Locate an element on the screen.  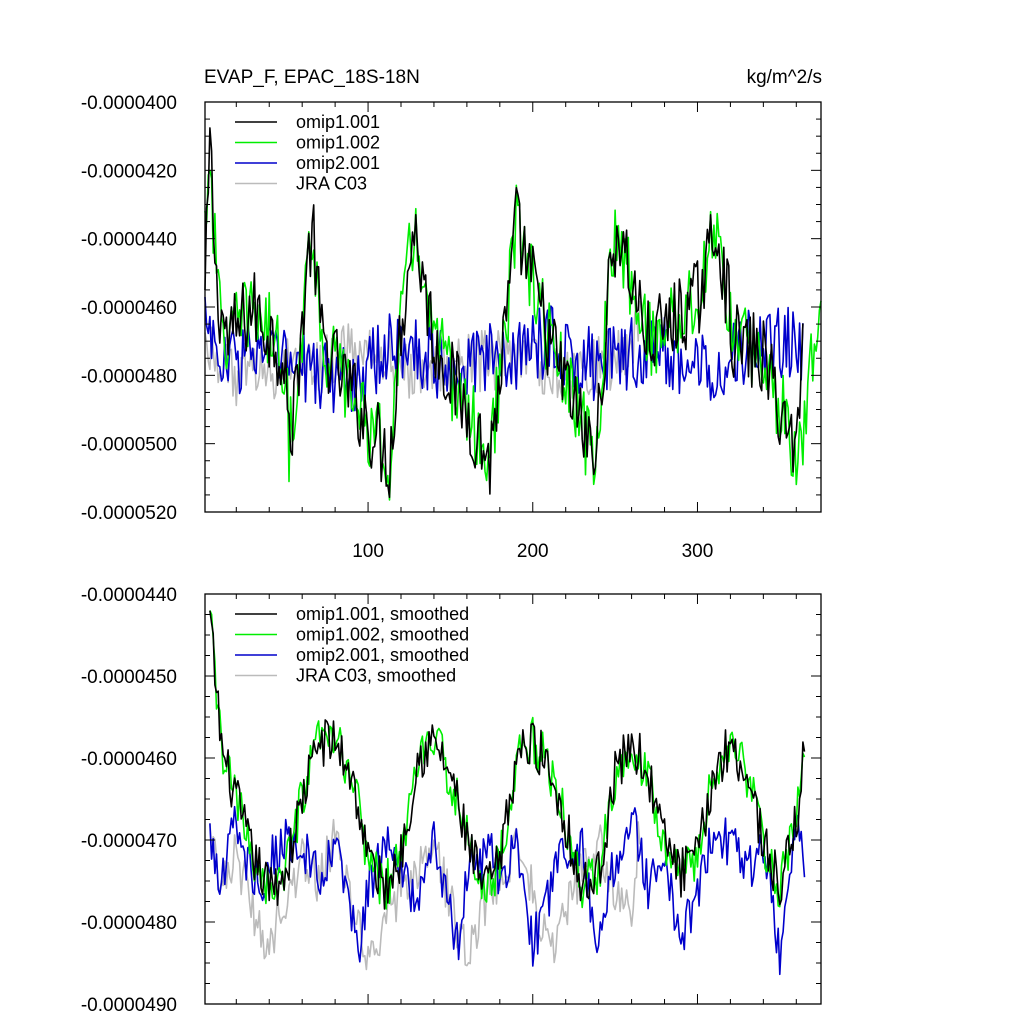
top-panel-units: kg/m^2/s is located at coordinates (784, 77).